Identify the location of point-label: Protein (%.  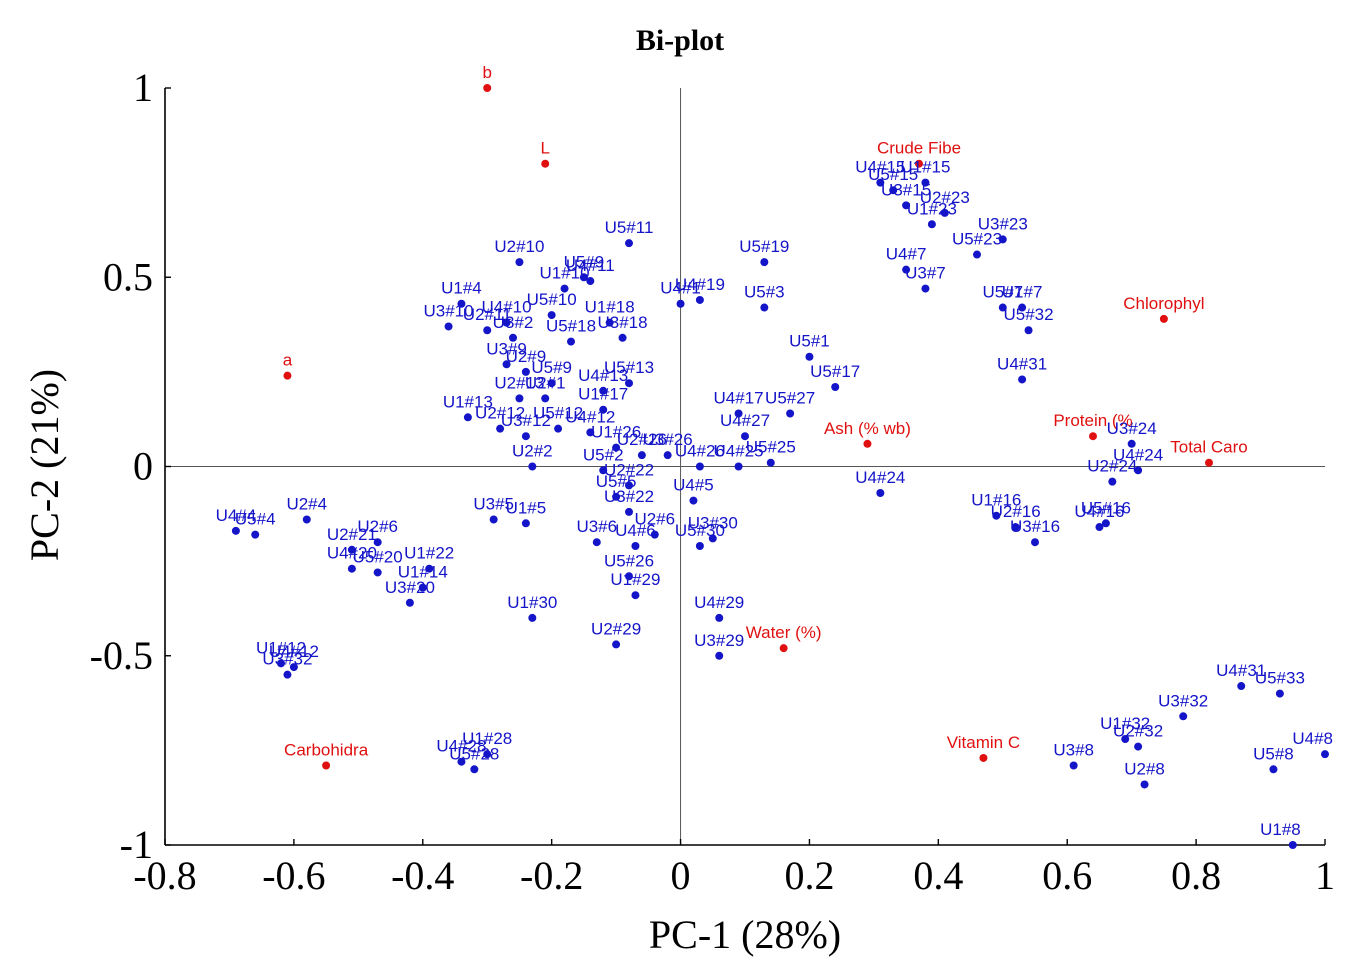
(1092, 420).